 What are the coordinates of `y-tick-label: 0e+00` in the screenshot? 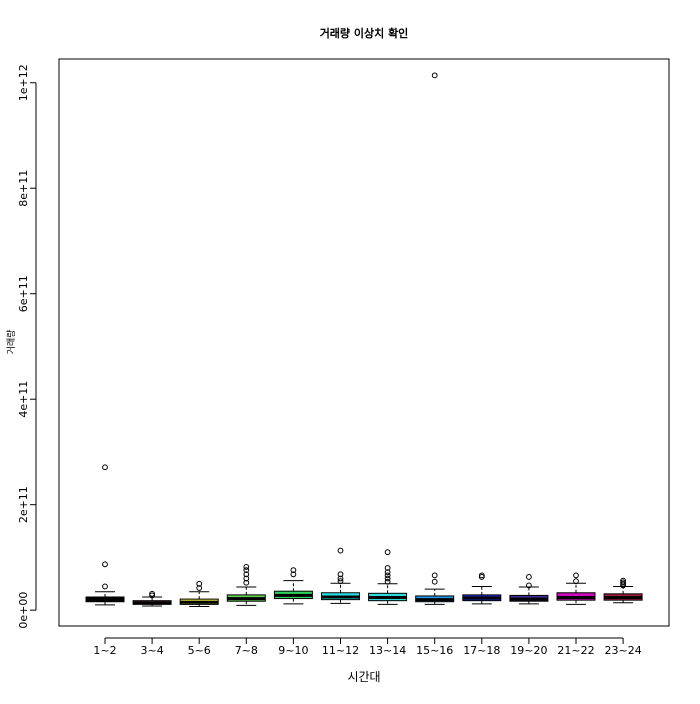 It's located at (23, 610).